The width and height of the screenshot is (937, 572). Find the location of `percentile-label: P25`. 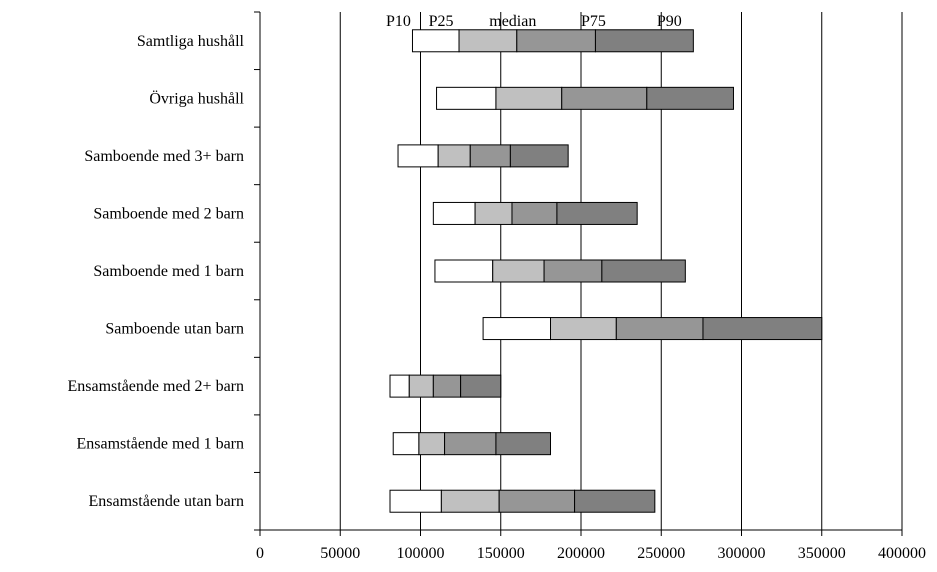

percentile-label: P25 is located at coordinates (441, 21).